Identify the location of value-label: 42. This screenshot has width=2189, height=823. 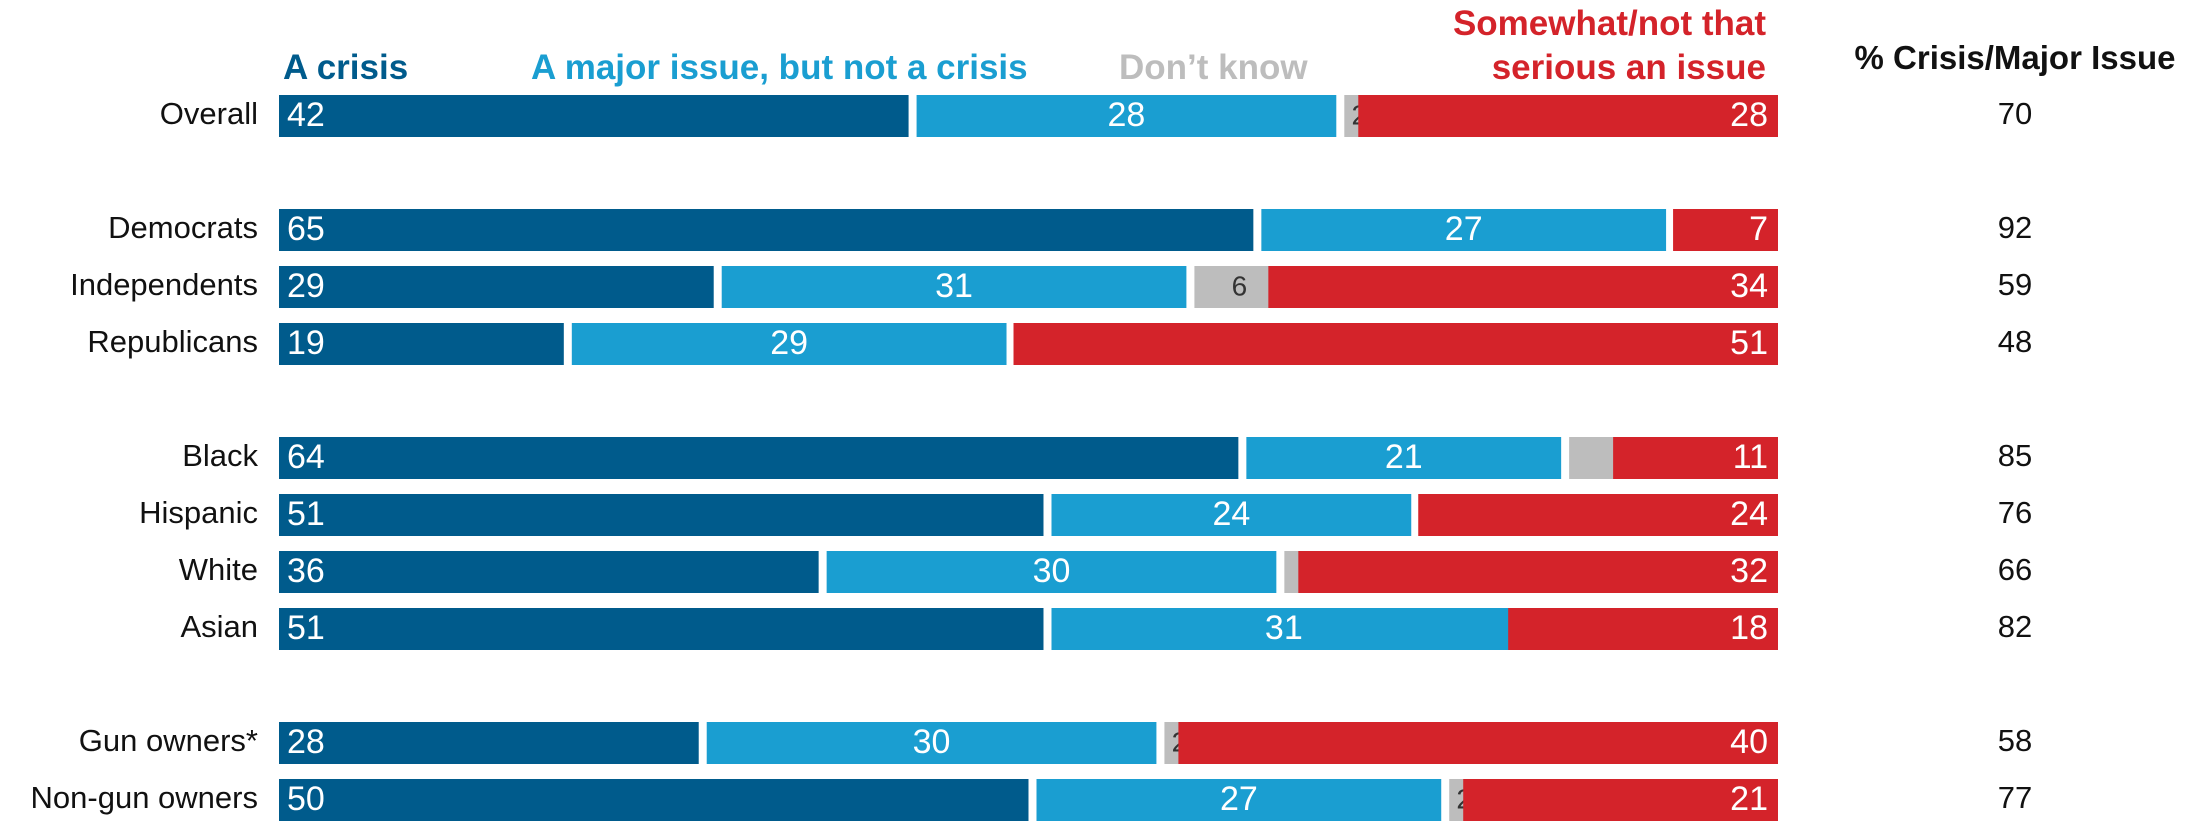
(306, 115).